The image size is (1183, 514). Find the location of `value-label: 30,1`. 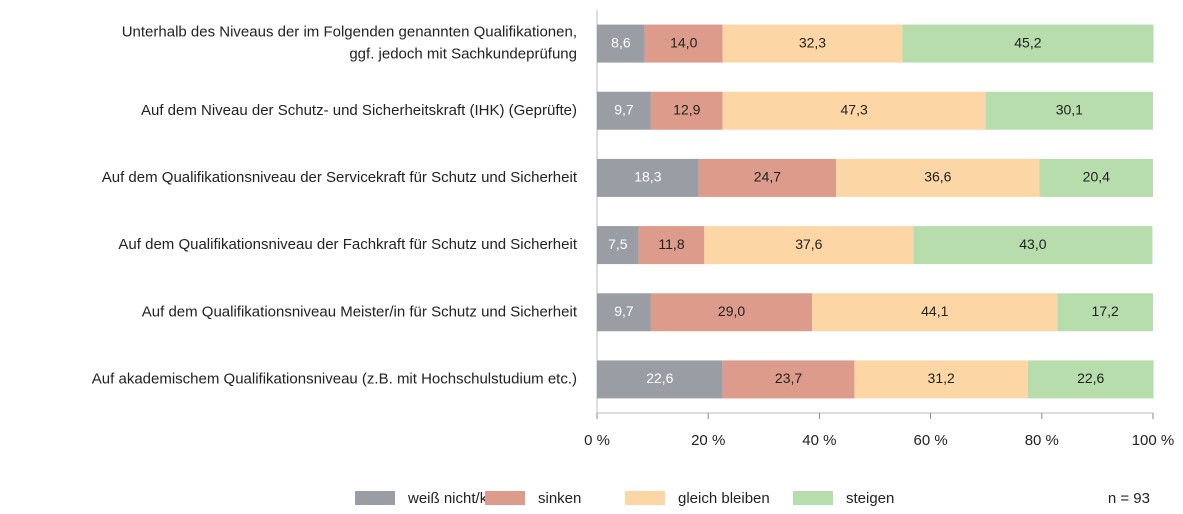

value-label: 30,1 is located at coordinates (1069, 109).